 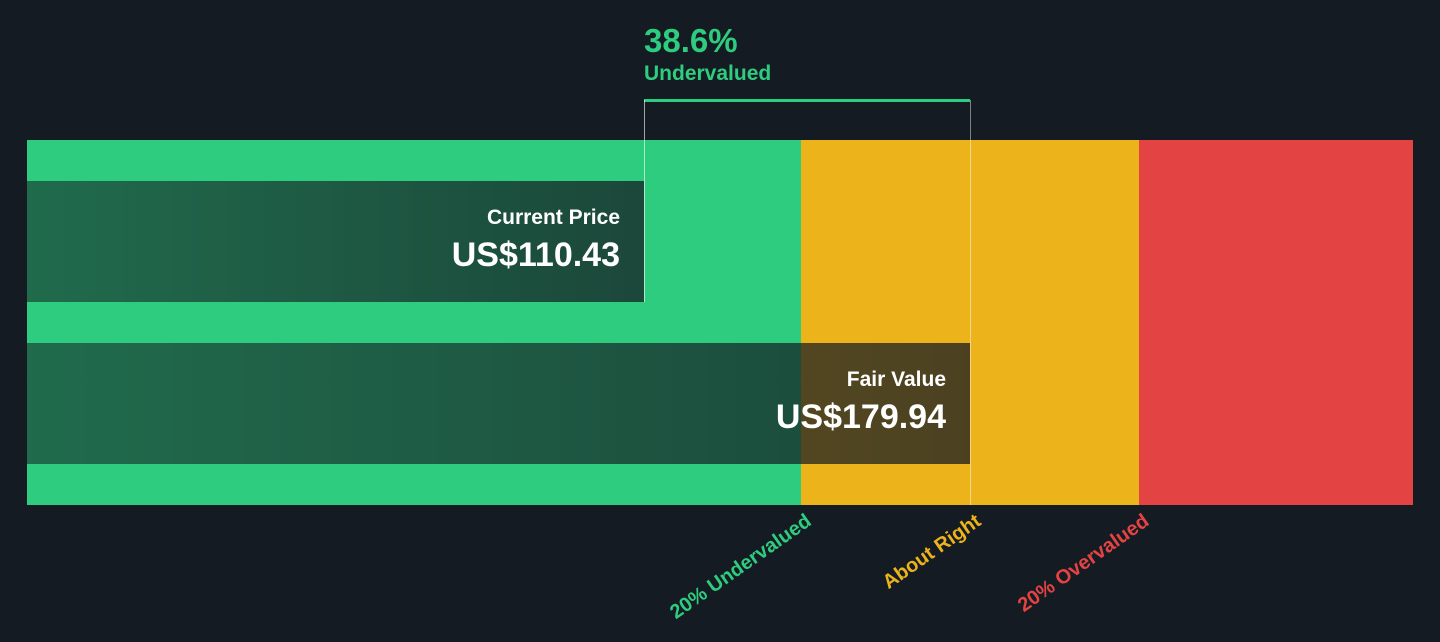 I want to click on fair-value-label: Fair Value US$179.94, so click(x=861, y=402).